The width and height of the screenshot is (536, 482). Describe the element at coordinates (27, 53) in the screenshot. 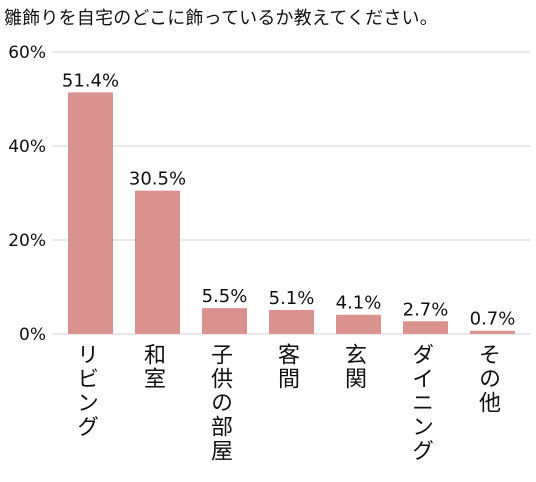

I see `y-tick-label: 60%` at that location.